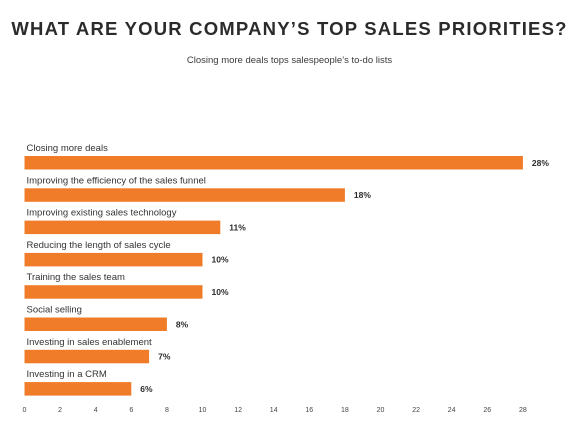  I want to click on value-label: 28%, so click(540, 163).